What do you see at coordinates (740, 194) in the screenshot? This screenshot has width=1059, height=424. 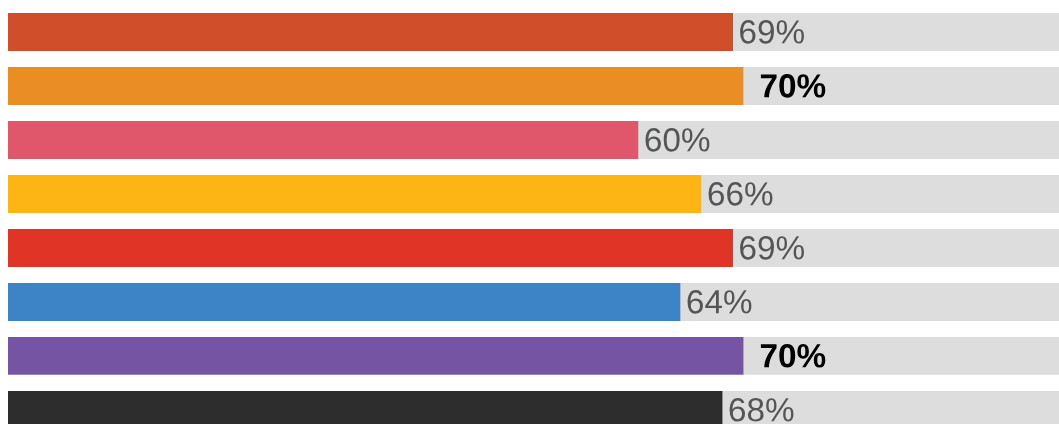 I see `data-label: 66%` at bounding box center [740, 194].